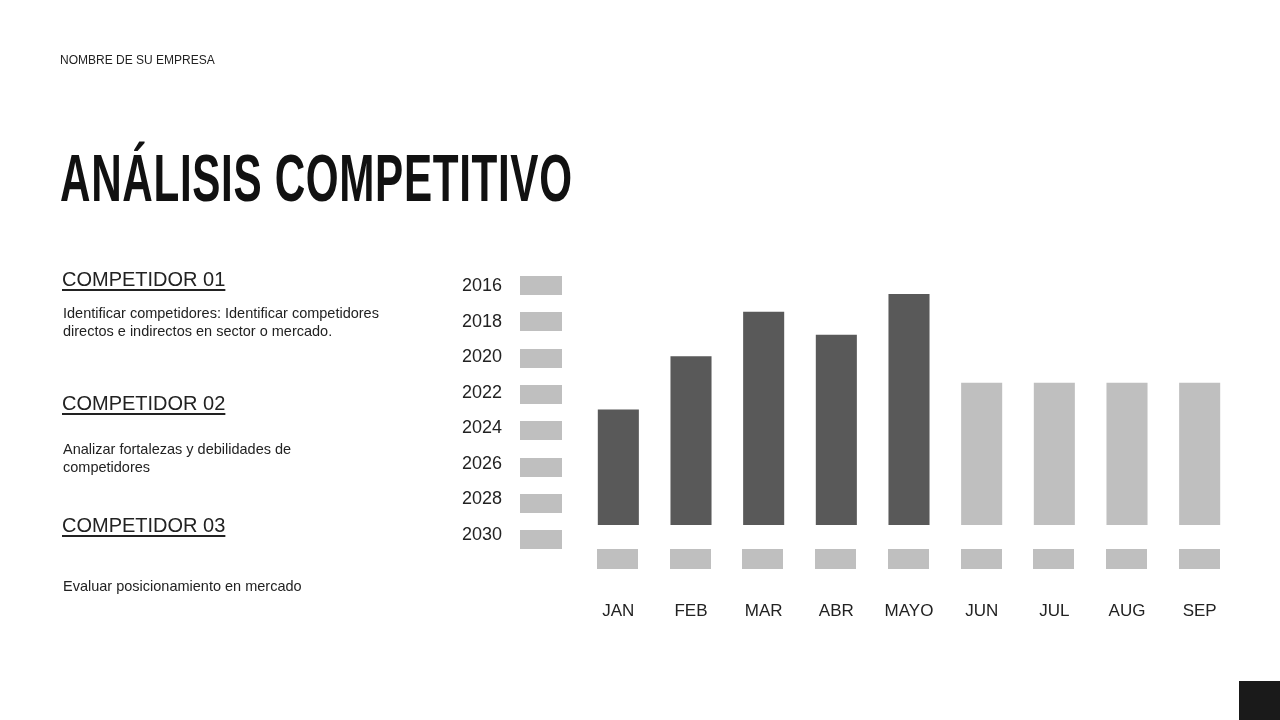 Image resolution: width=1280 pixels, height=720 pixels. I want to click on x-tick-label: MAR, so click(763, 610).